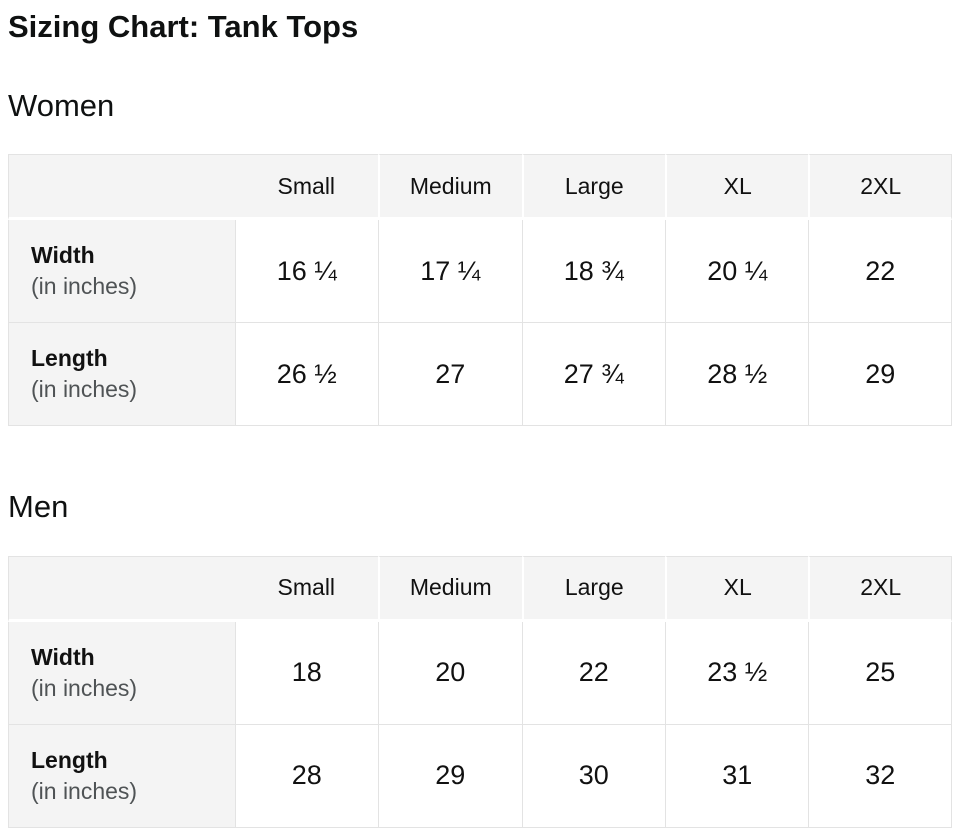 The width and height of the screenshot is (960, 836). Describe the element at coordinates (306, 588) in the screenshot. I see `men-column-header-small: Small` at that location.